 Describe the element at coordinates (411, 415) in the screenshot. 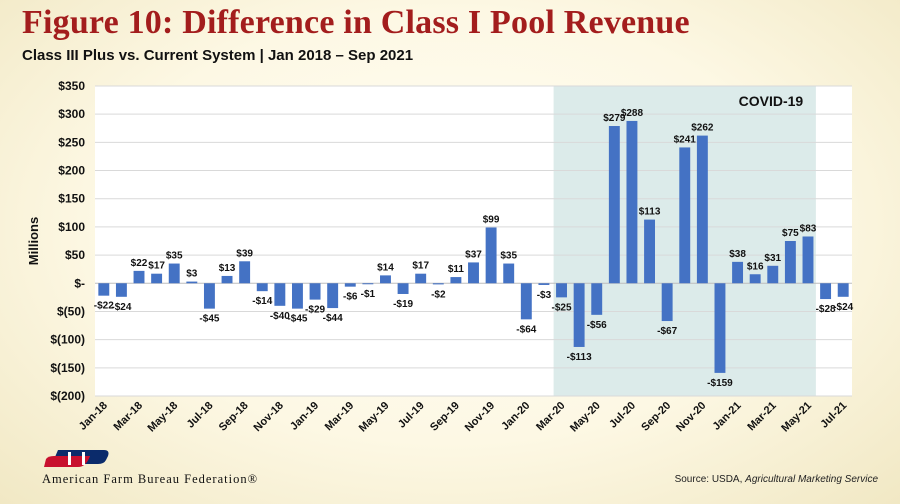

I see `x-tick-label: Jul-19` at that location.